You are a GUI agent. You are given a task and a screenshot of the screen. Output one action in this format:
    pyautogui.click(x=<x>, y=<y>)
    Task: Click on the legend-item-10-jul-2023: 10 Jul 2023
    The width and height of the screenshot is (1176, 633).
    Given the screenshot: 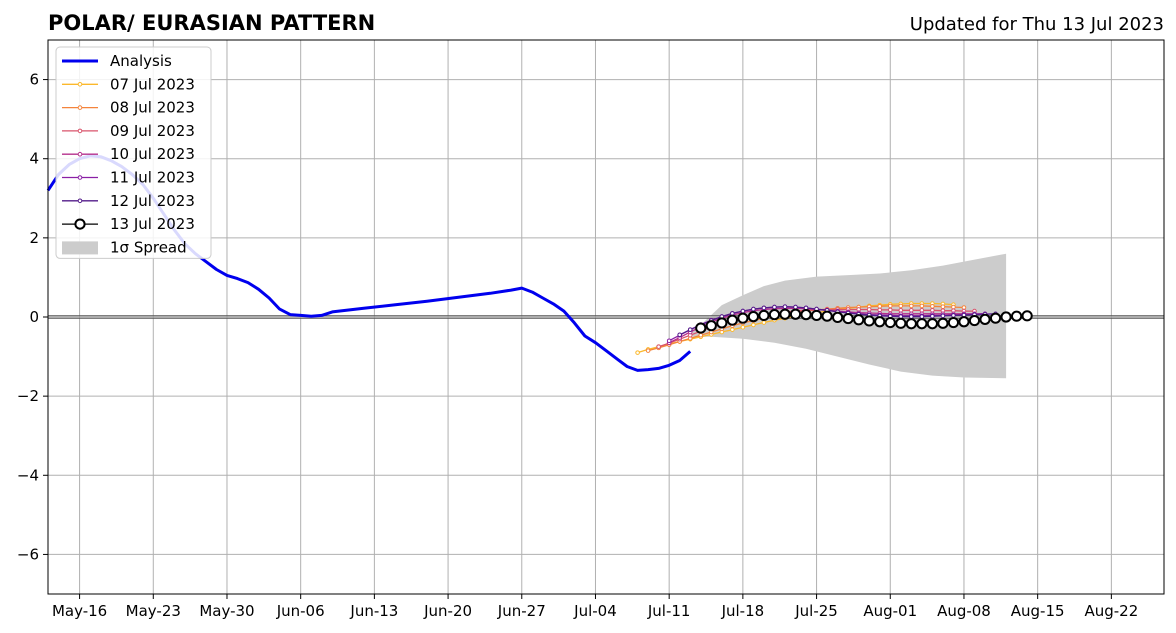 What is the action you would take?
    pyautogui.click(x=128, y=154)
    